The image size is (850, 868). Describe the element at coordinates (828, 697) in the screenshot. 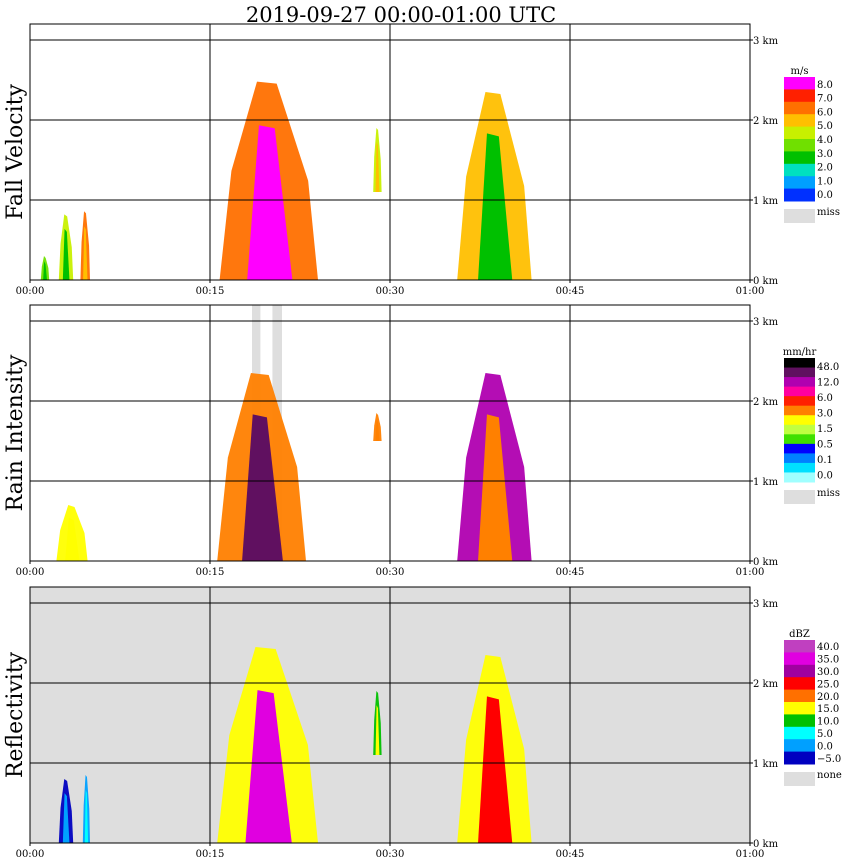

I see `colorbar-label: 20.0` at that location.